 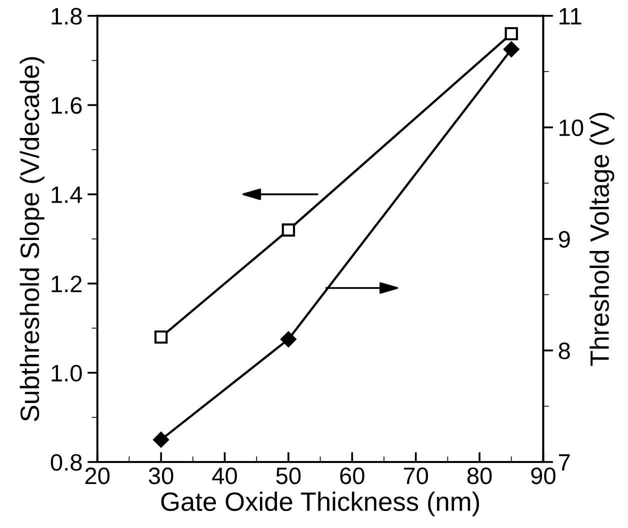 I want to click on y-tick-label: 1.8, so click(x=67, y=16).